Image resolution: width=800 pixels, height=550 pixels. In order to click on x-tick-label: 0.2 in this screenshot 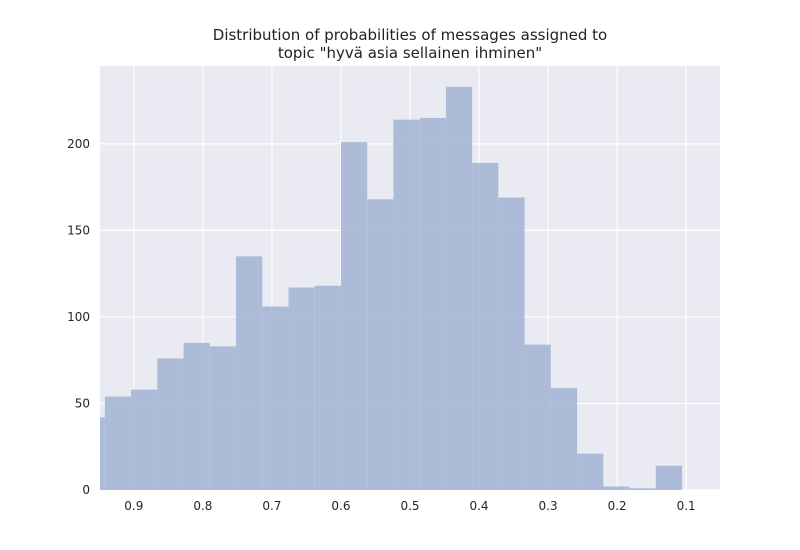, I will do `click(617, 506)`.